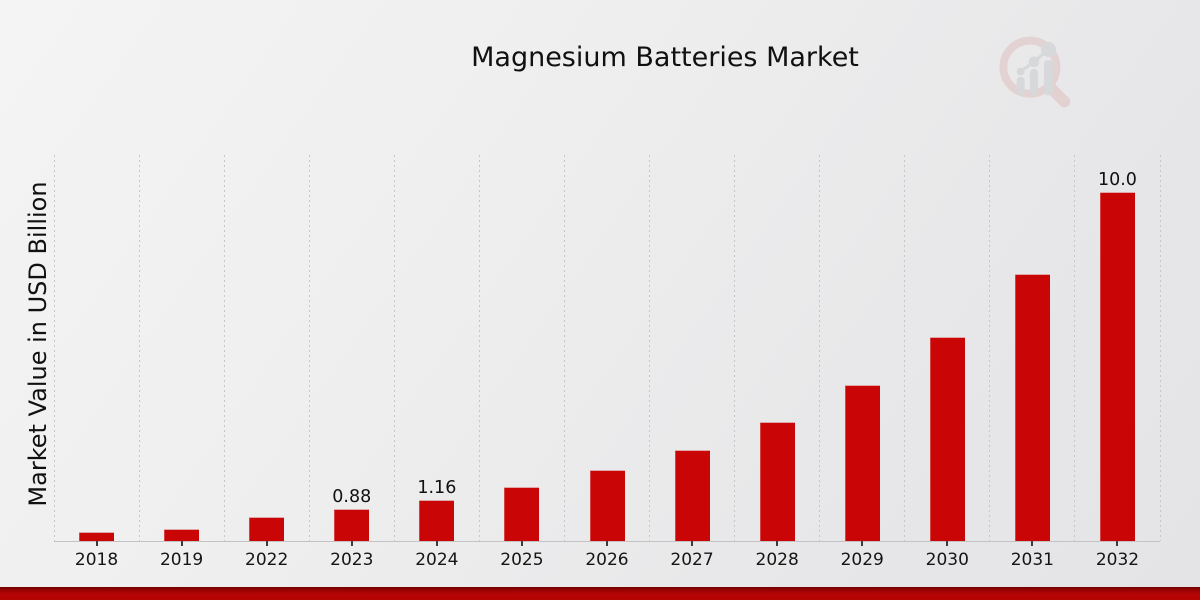 The height and width of the screenshot is (600, 1200). Describe the element at coordinates (777, 560) in the screenshot. I see `x-axis-label-2028: 2028` at that location.